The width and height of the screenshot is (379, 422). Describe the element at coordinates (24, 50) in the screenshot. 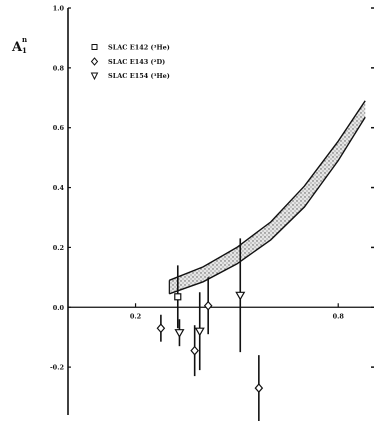

I see `y-axis-label-subscript: 1` at that location.